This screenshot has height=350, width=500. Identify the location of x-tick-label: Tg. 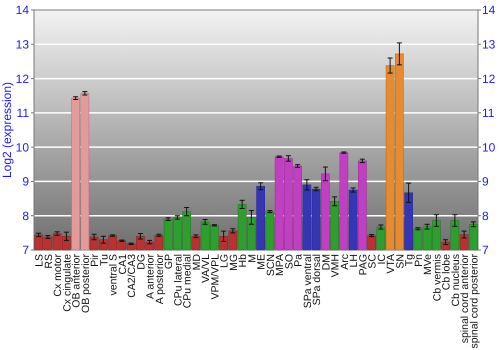
(410, 260).